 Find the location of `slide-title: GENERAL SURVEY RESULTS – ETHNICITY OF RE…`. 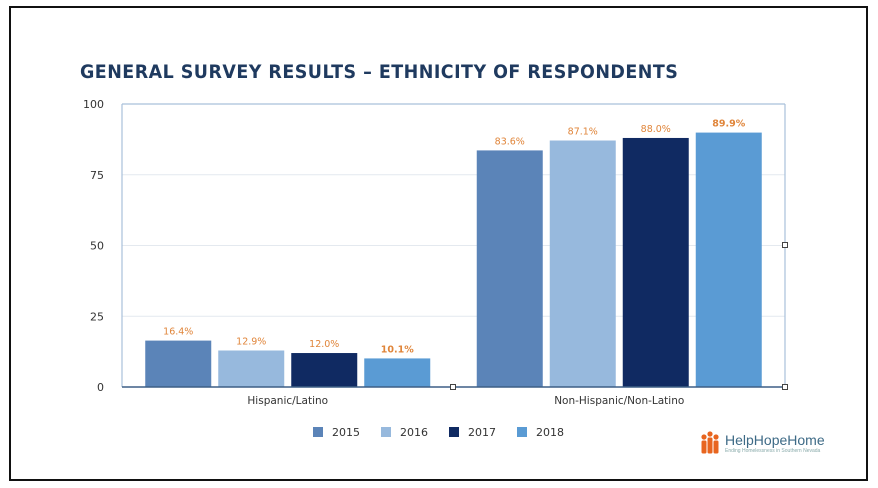

slide-title: GENERAL SURVEY RESULTS – ETHNICITY OF RE… is located at coordinates (379, 72).